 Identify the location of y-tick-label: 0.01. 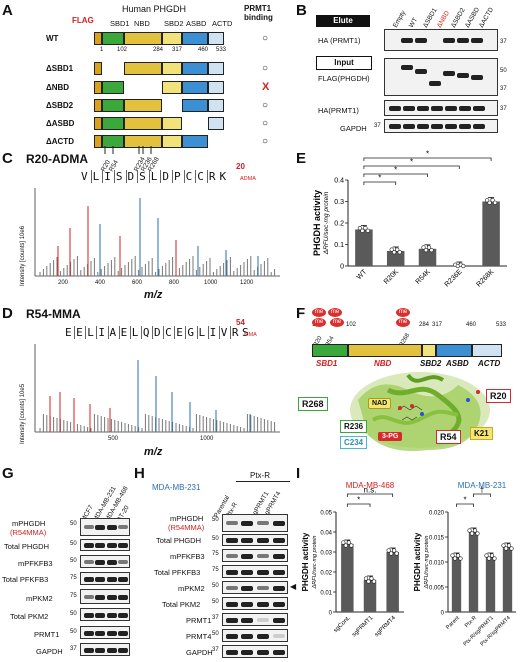
(326, 594).